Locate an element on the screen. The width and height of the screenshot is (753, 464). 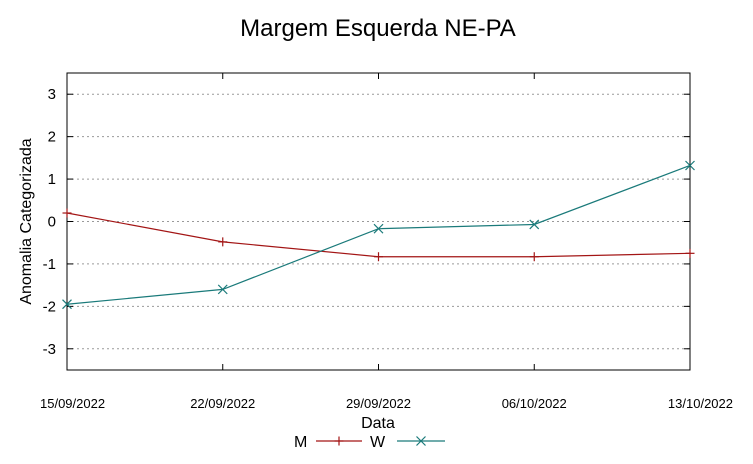
x-axis-label: Data is located at coordinates (378, 423).